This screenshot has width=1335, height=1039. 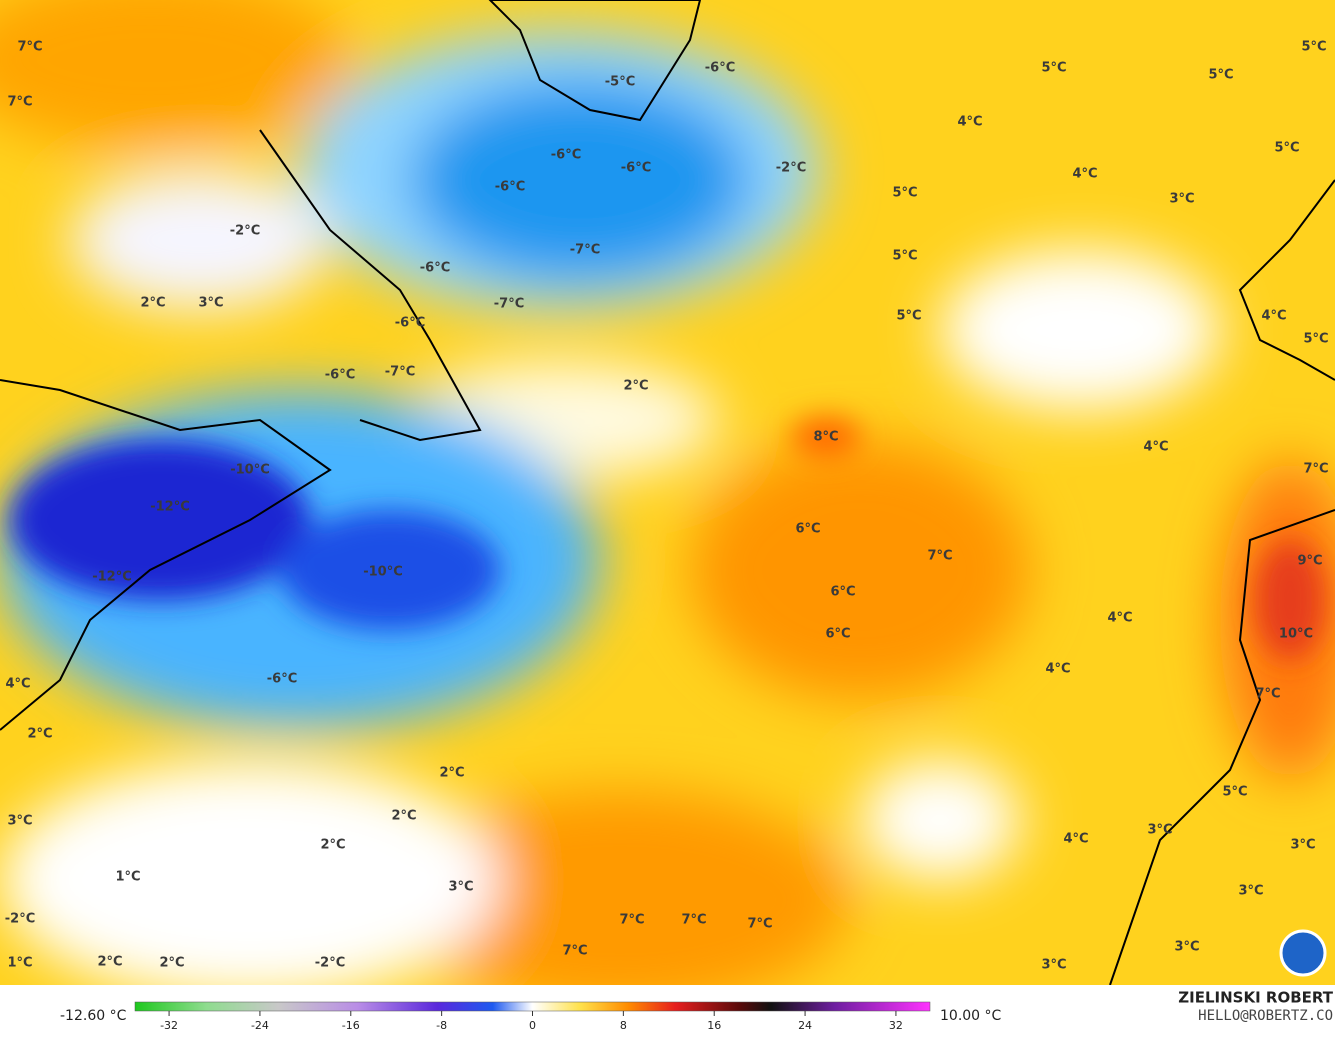 I want to click on colorbar, so click(x=532, y=1006).